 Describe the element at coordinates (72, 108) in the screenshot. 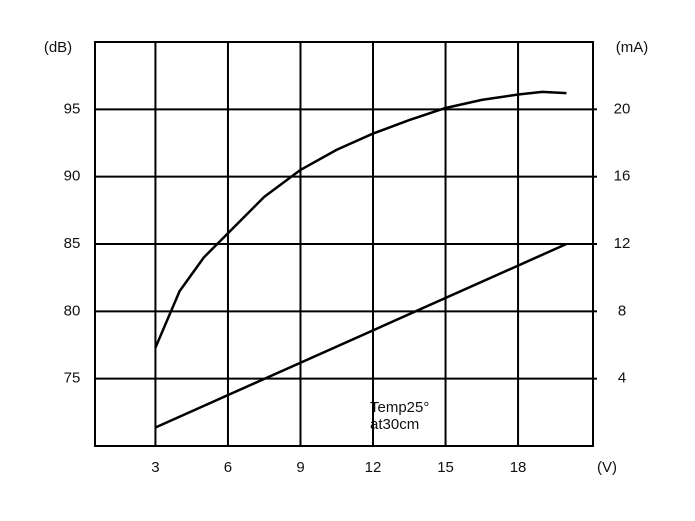

I see `y-tick-label: 95` at that location.